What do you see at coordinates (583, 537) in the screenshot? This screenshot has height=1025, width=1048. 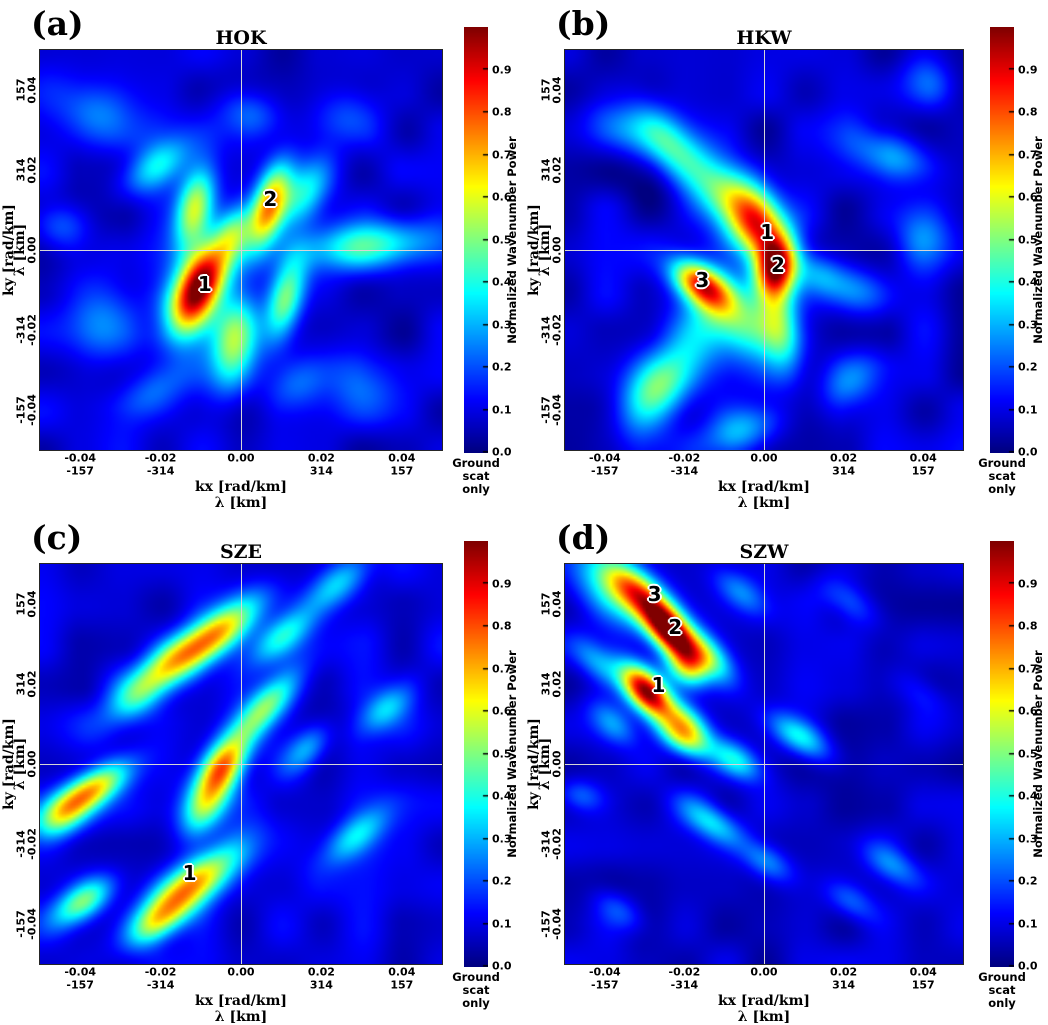 I see `panel-letter: (d)` at bounding box center [583, 537].